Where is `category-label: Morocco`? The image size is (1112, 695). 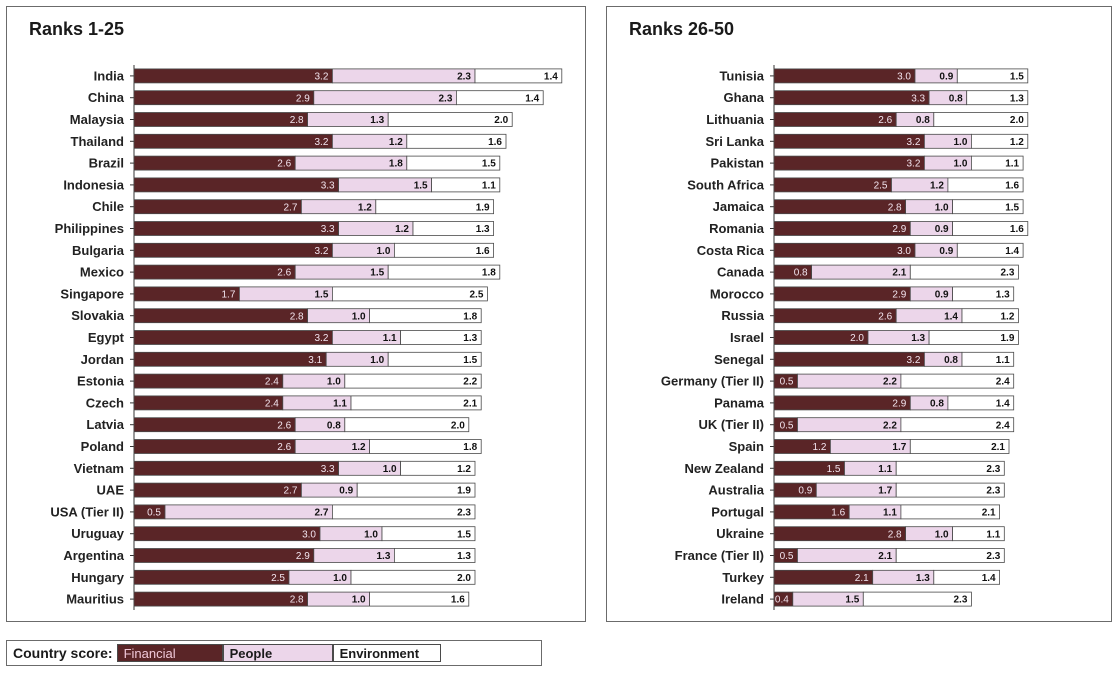 category-label: Morocco is located at coordinates (737, 293).